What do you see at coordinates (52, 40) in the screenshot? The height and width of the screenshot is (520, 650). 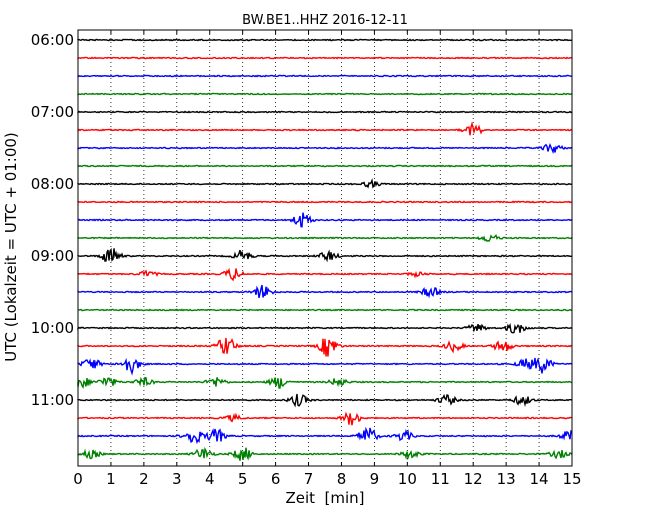 I see `y-tick-label: 06:00` at bounding box center [52, 40].